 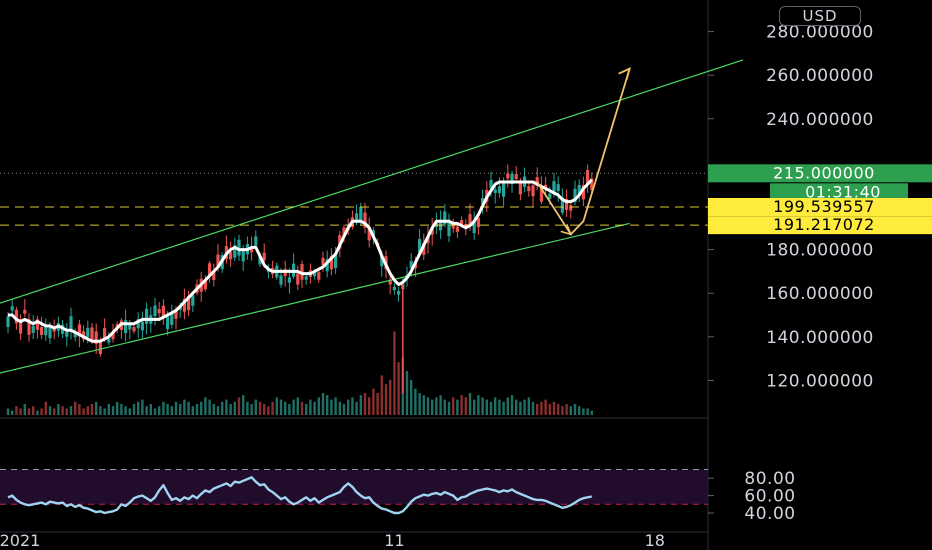 I want to click on time-axis: 2021 11 18, so click(x=332, y=540).